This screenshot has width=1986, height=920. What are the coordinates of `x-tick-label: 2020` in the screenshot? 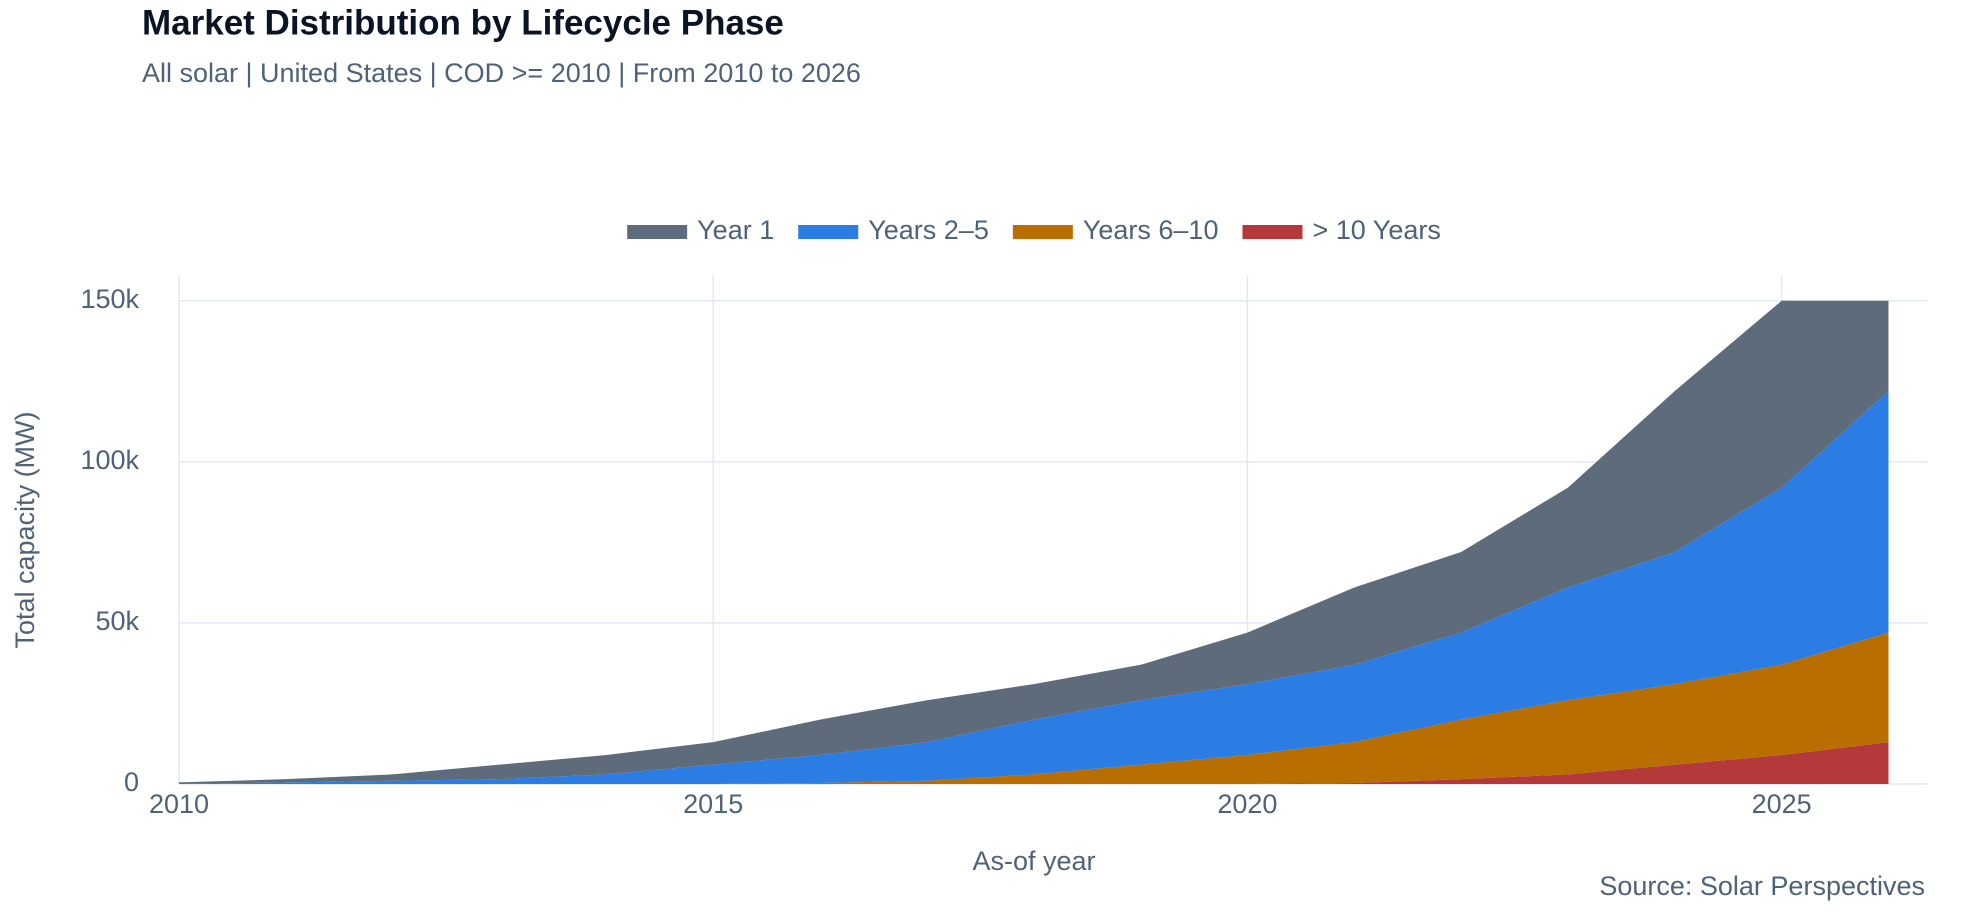 It's located at (1247, 804).